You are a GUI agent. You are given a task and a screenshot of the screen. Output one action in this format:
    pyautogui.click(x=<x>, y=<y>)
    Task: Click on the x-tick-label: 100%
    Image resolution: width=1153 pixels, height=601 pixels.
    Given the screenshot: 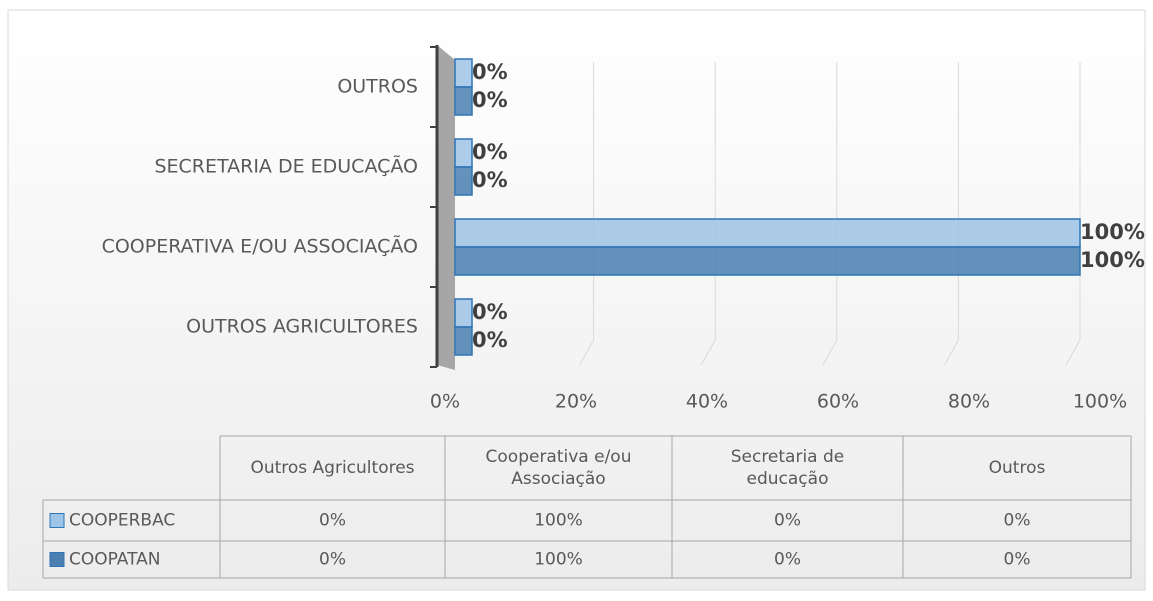 What is the action you would take?
    pyautogui.click(x=1100, y=402)
    